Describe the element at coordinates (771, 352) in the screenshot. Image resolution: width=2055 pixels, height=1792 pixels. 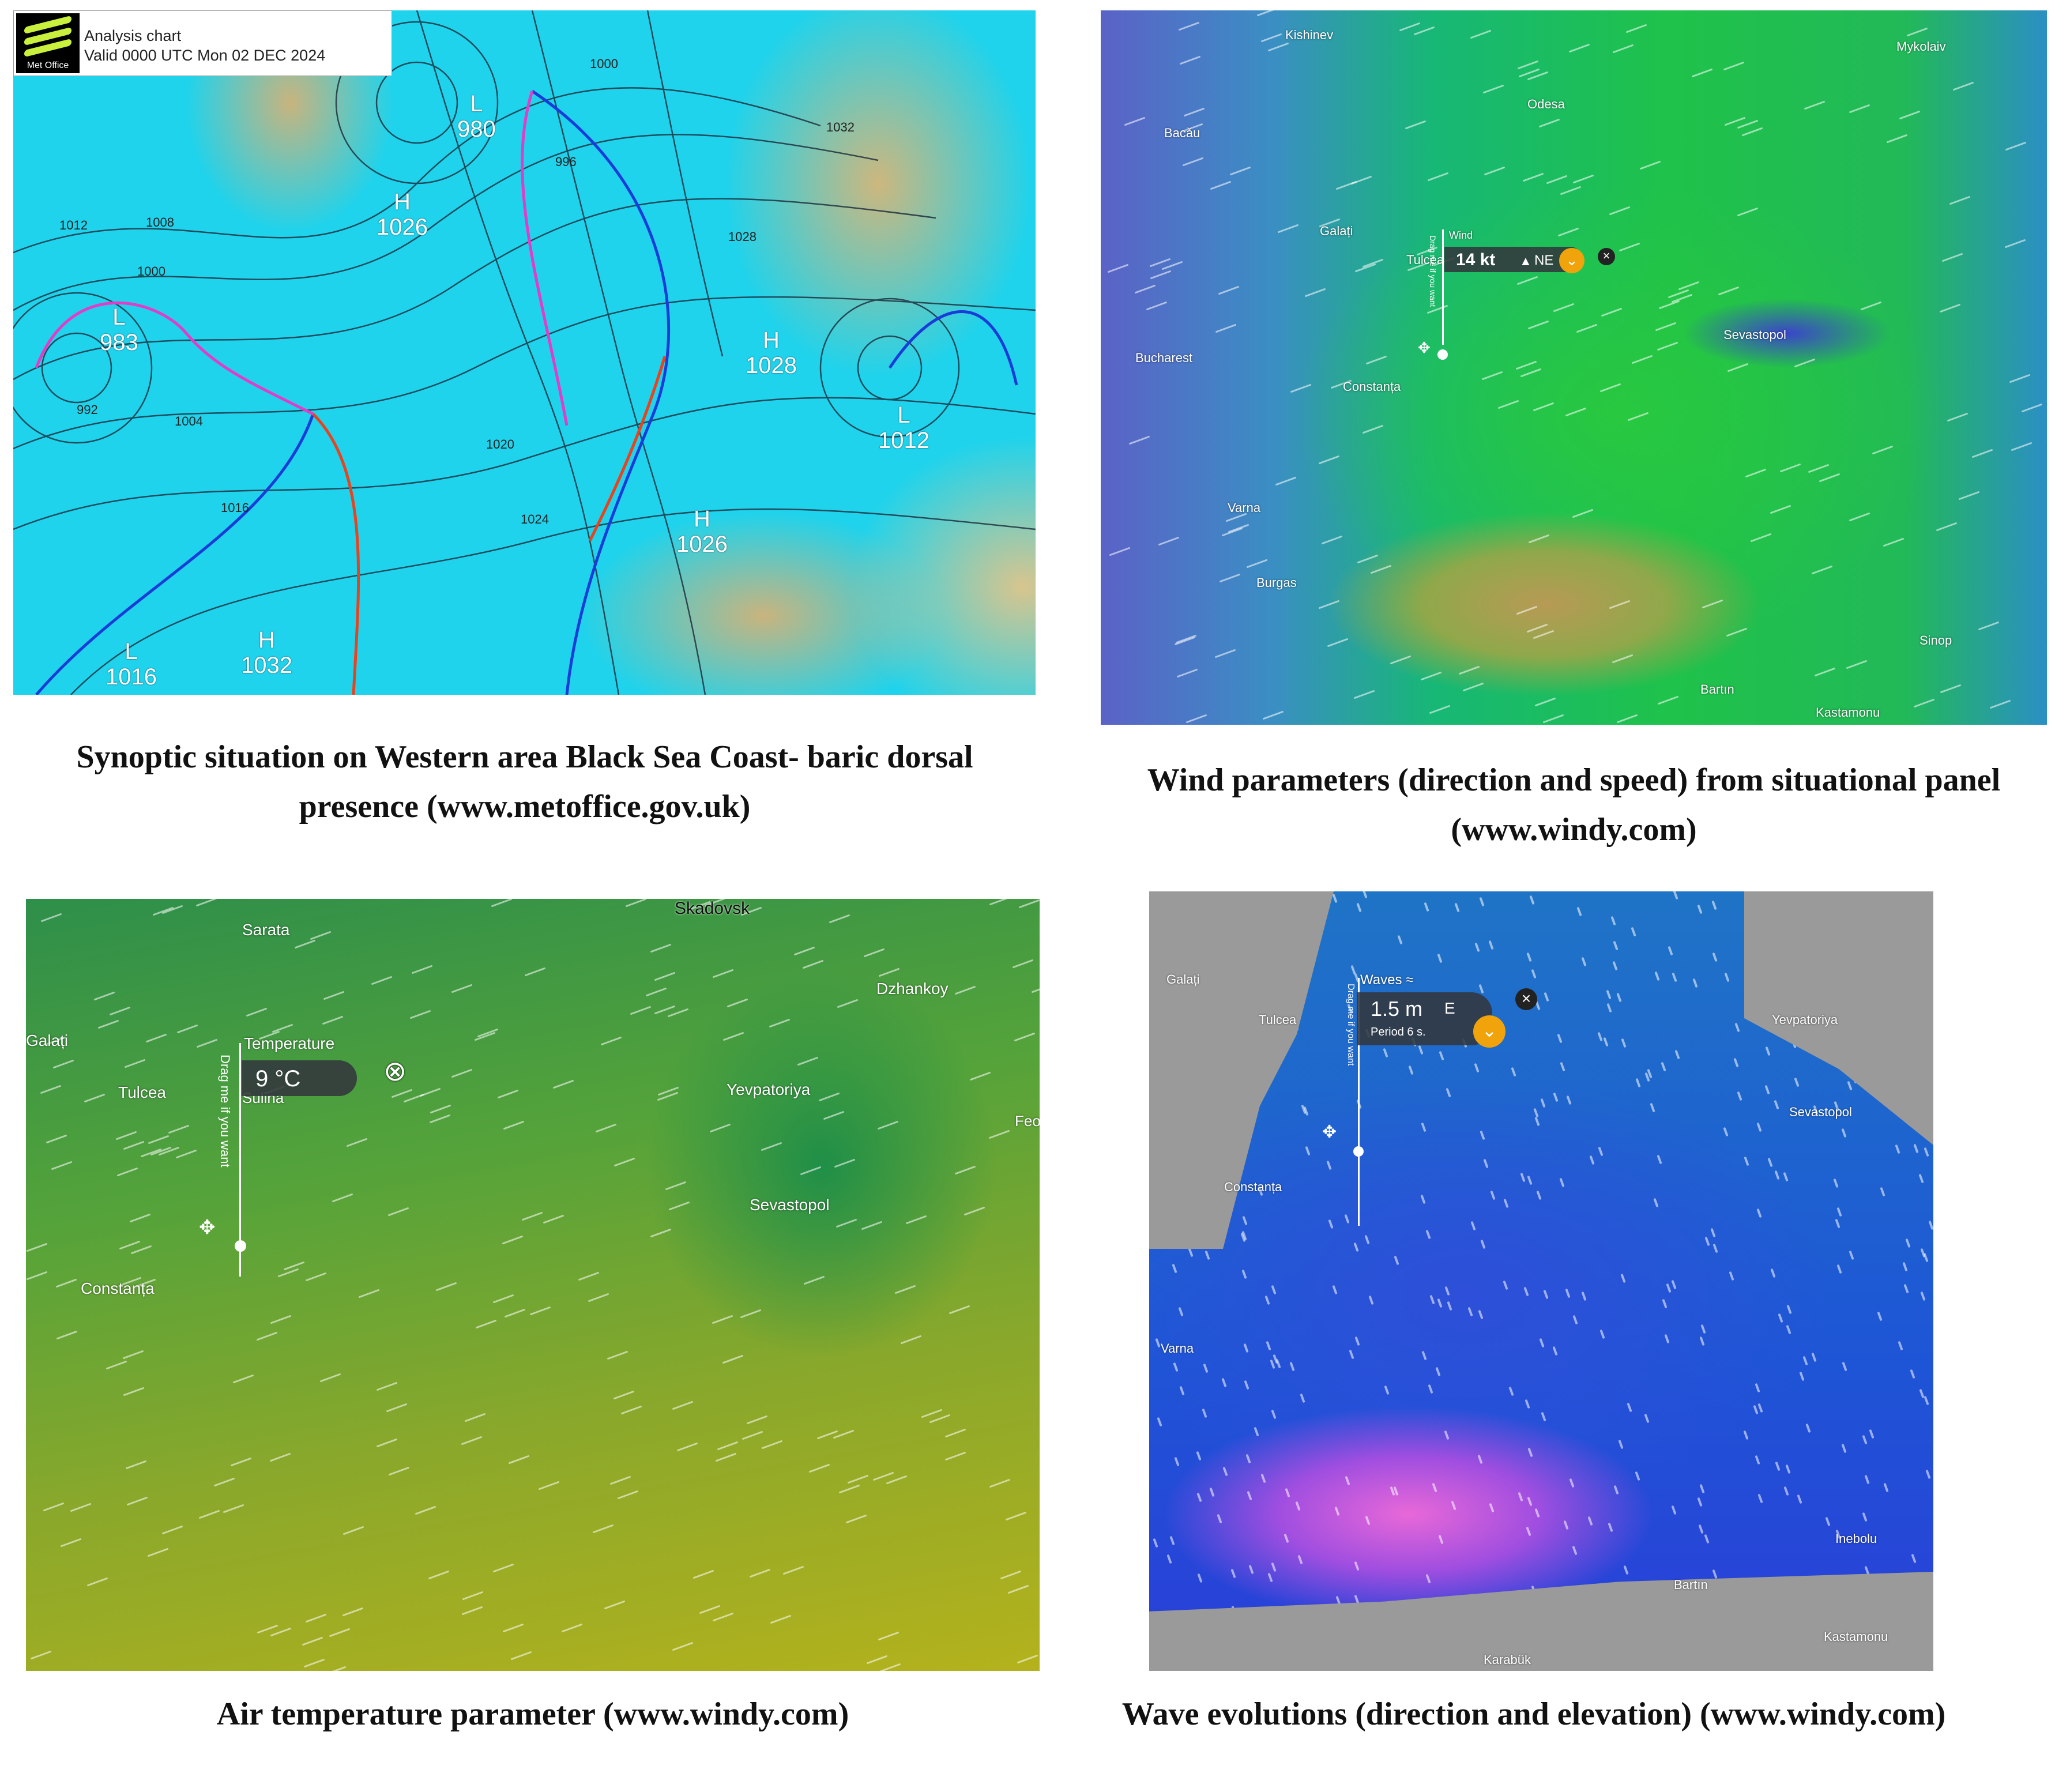
I see `pressure-high-1028: H 1028` at that location.